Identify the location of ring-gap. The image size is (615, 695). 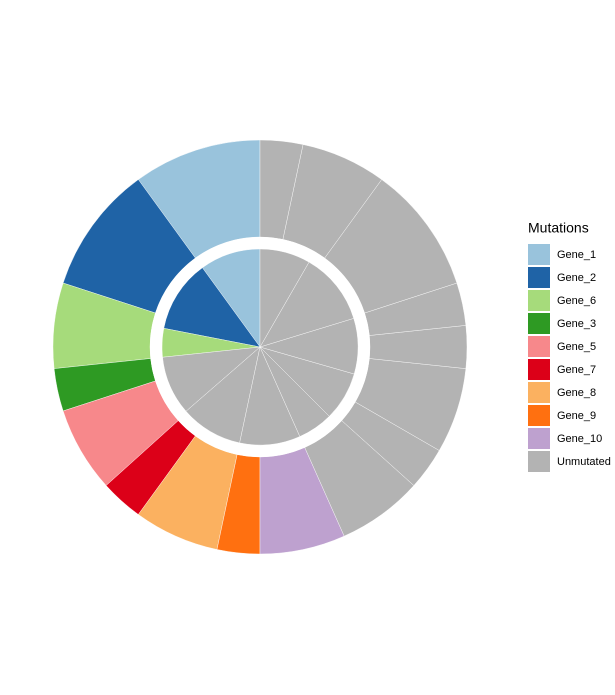
(260, 347).